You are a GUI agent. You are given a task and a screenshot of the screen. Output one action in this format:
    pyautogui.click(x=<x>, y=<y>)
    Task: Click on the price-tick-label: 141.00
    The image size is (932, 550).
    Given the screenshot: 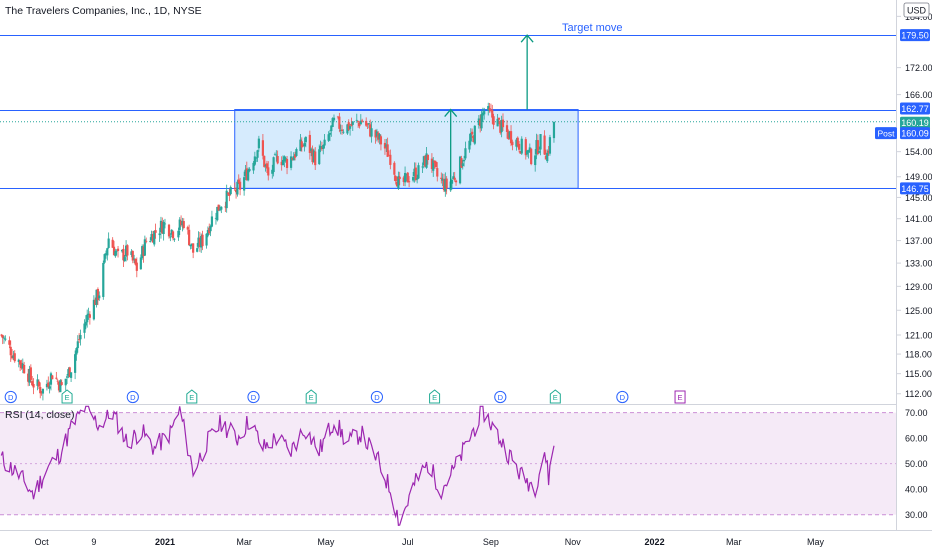 What is the action you would take?
    pyautogui.click(x=918, y=219)
    